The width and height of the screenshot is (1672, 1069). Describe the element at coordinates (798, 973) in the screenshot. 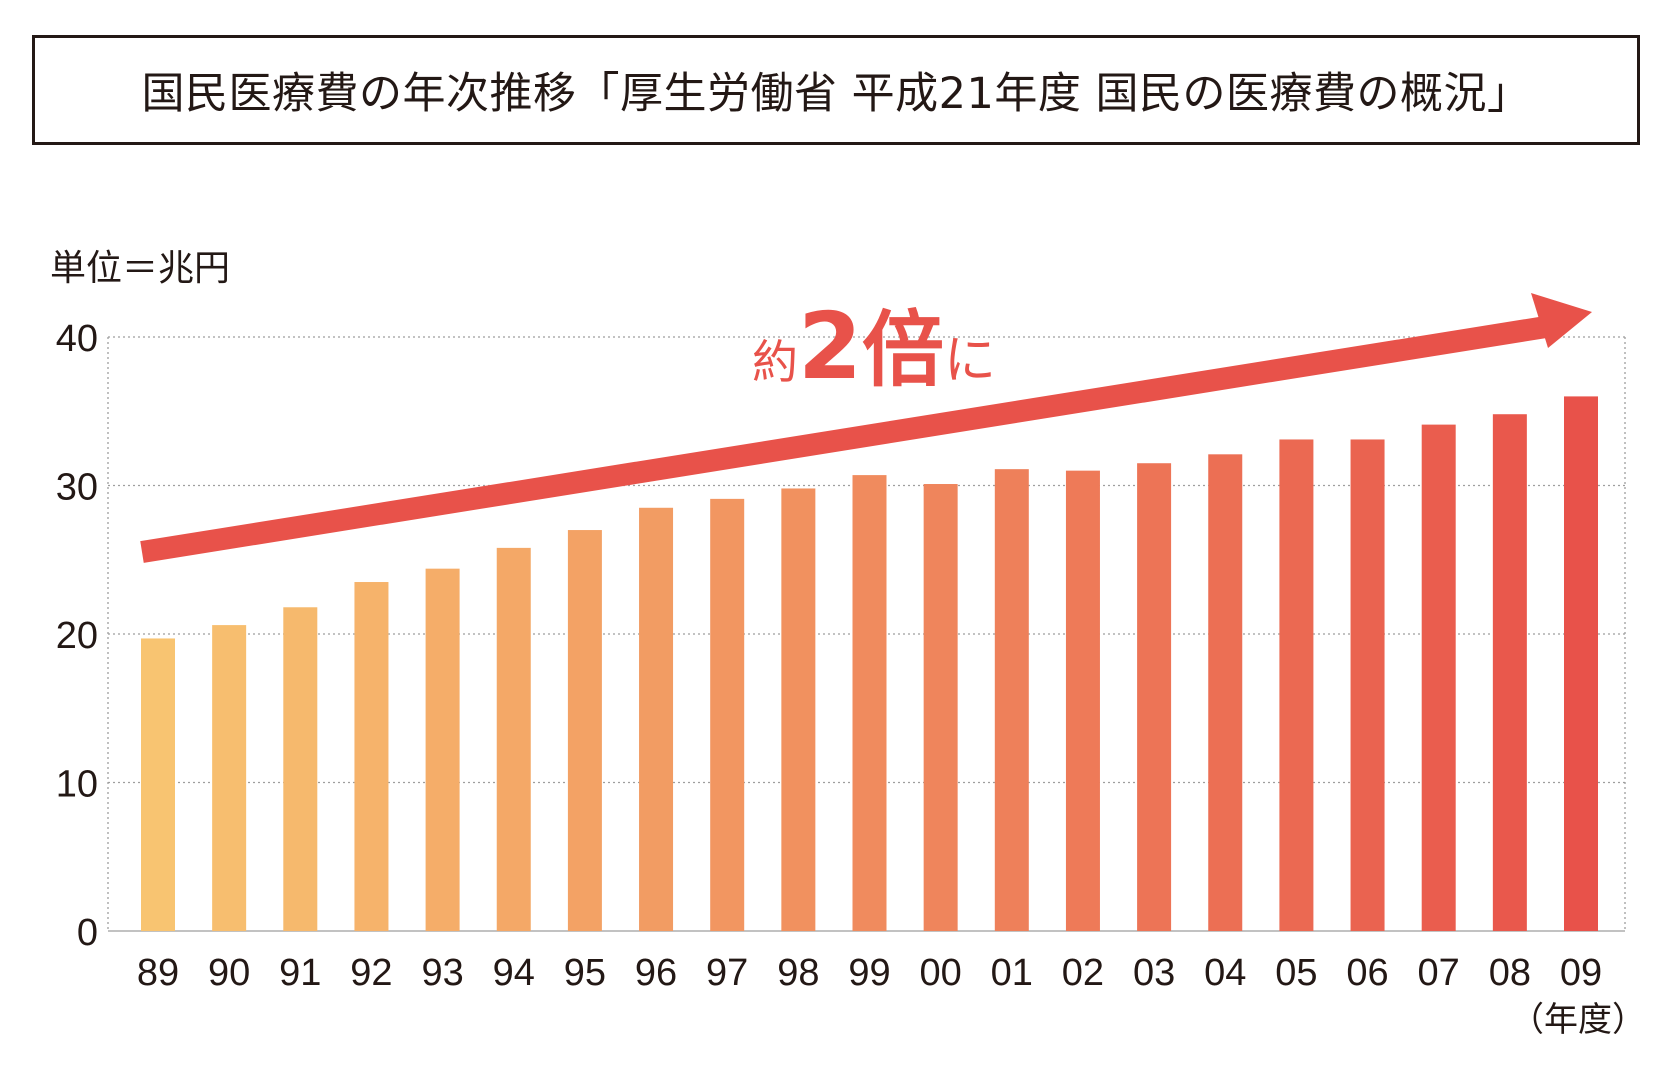

I see `x-tick-label-98: 98` at that location.